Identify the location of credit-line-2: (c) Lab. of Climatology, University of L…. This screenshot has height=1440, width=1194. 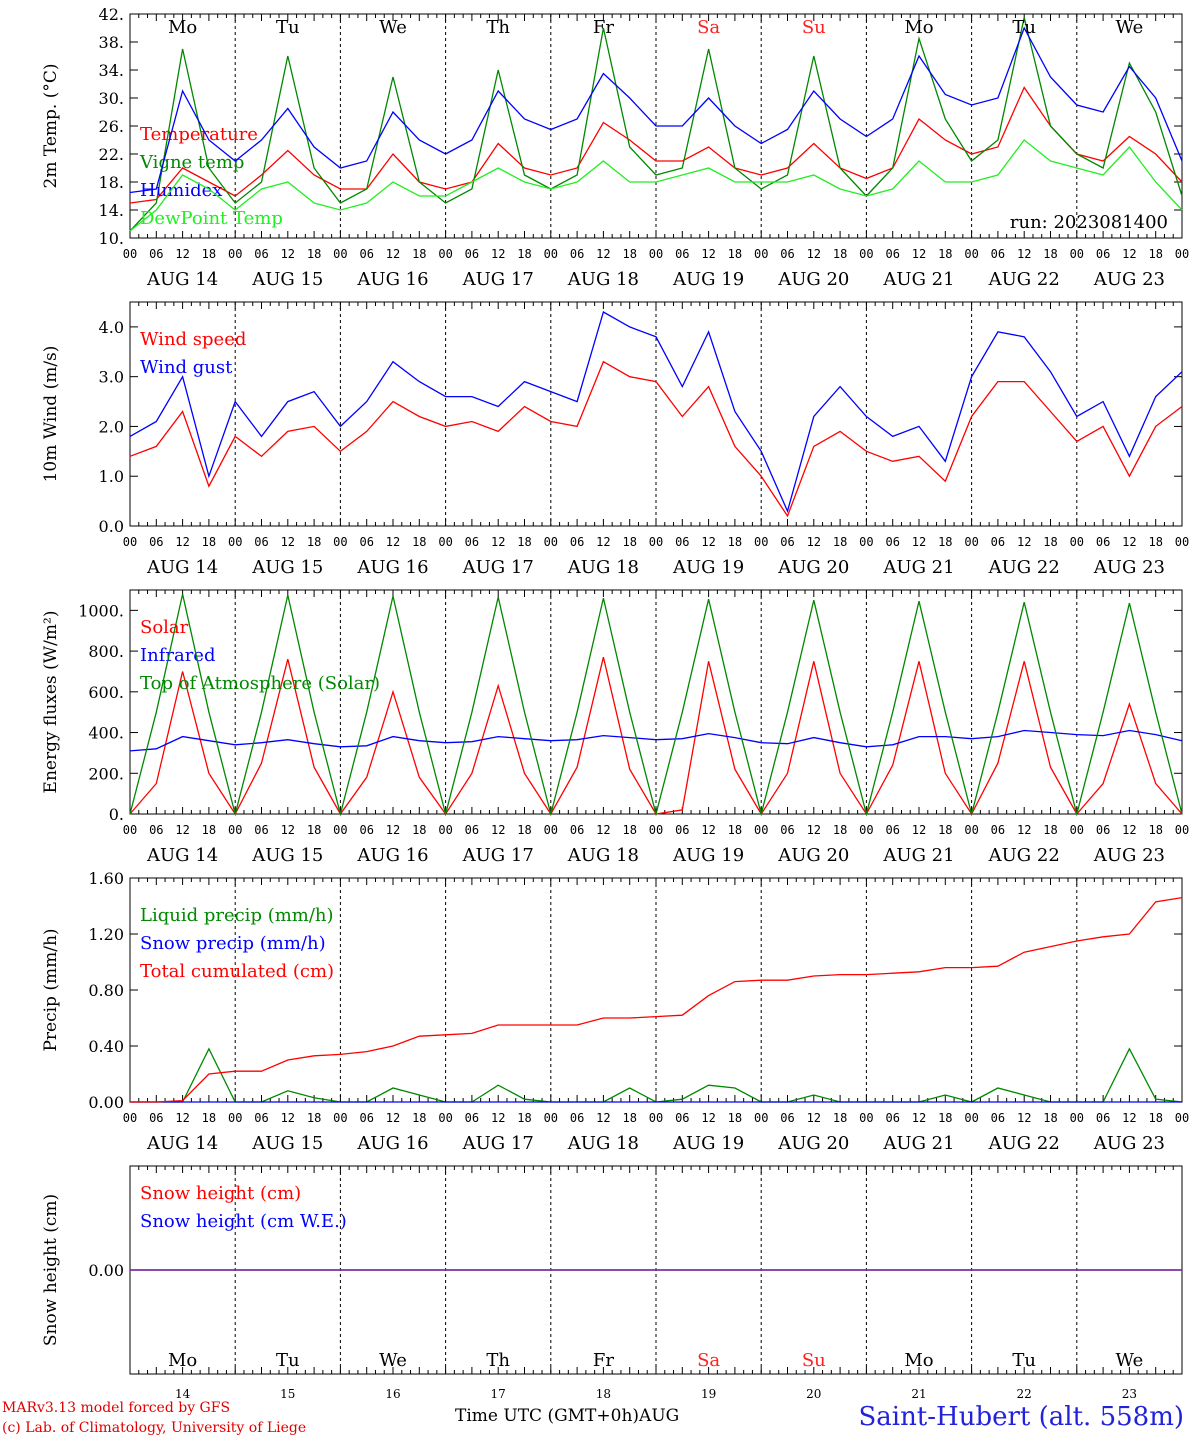
(154, 1428).